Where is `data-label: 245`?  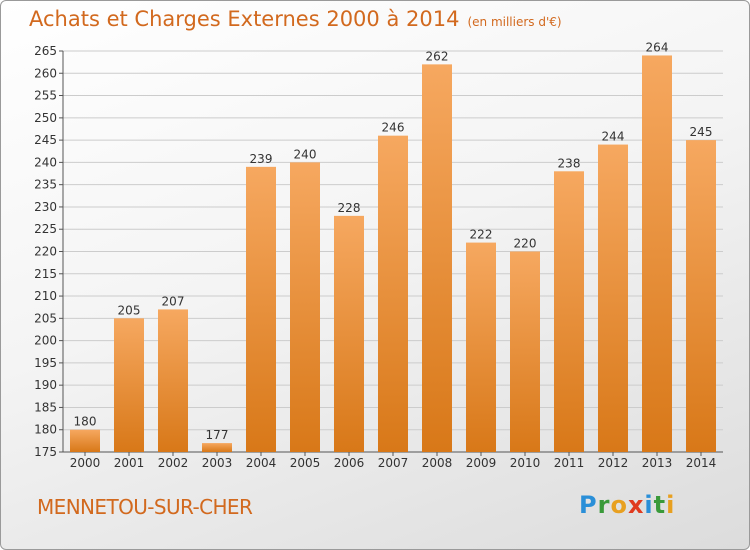
data-label: 245 is located at coordinates (701, 132).